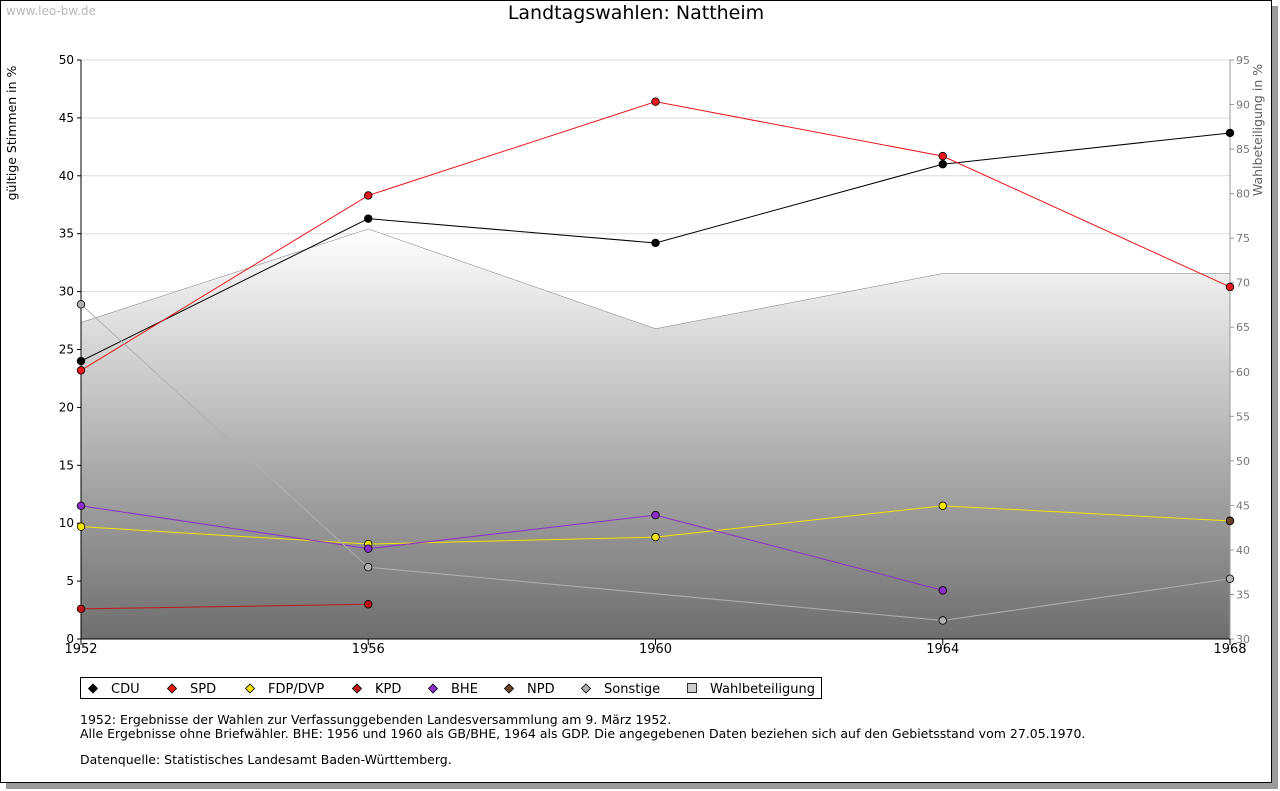  What do you see at coordinates (70, 639) in the screenshot?
I see `y-tick-label-0: 0` at bounding box center [70, 639].